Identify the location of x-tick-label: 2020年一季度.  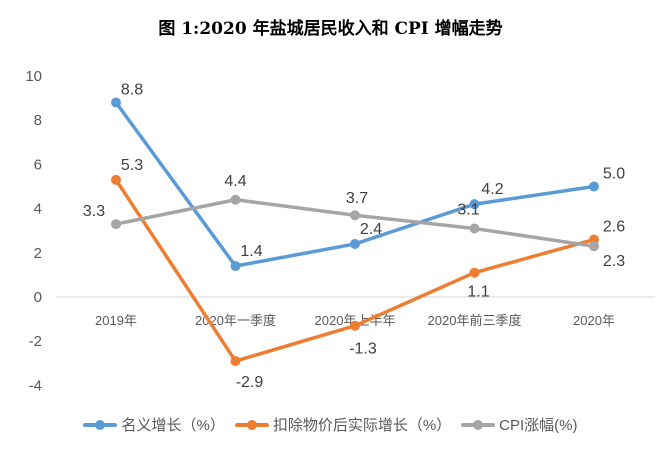
(235, 320).